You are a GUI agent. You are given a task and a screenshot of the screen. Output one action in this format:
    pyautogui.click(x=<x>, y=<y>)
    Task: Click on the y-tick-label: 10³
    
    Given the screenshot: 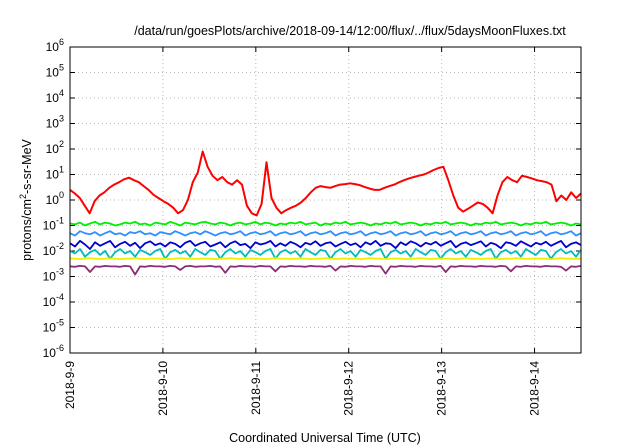 What is the action you would take?
    pyautogui.click(x=55, y=122)
    